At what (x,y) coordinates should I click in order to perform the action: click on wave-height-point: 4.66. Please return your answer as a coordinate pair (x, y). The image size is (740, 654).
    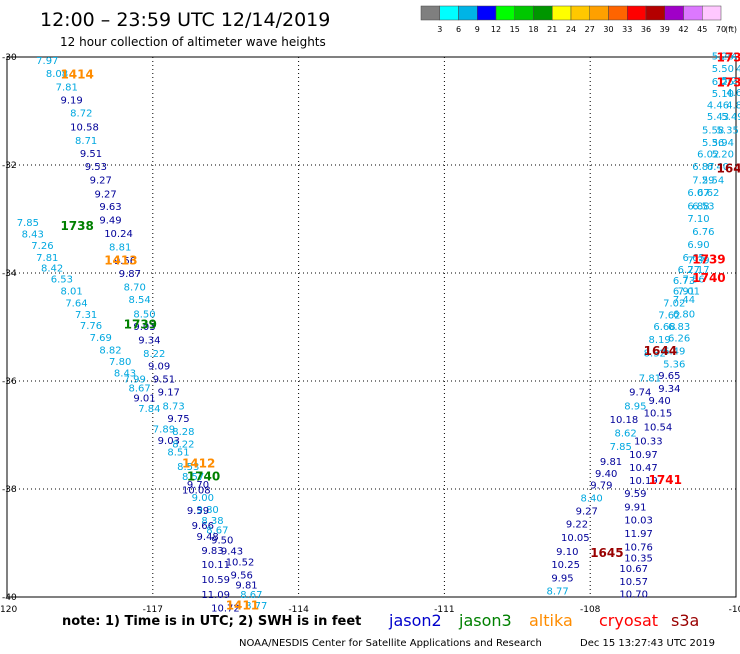
    Looking at the image, I should click on (733, 93).